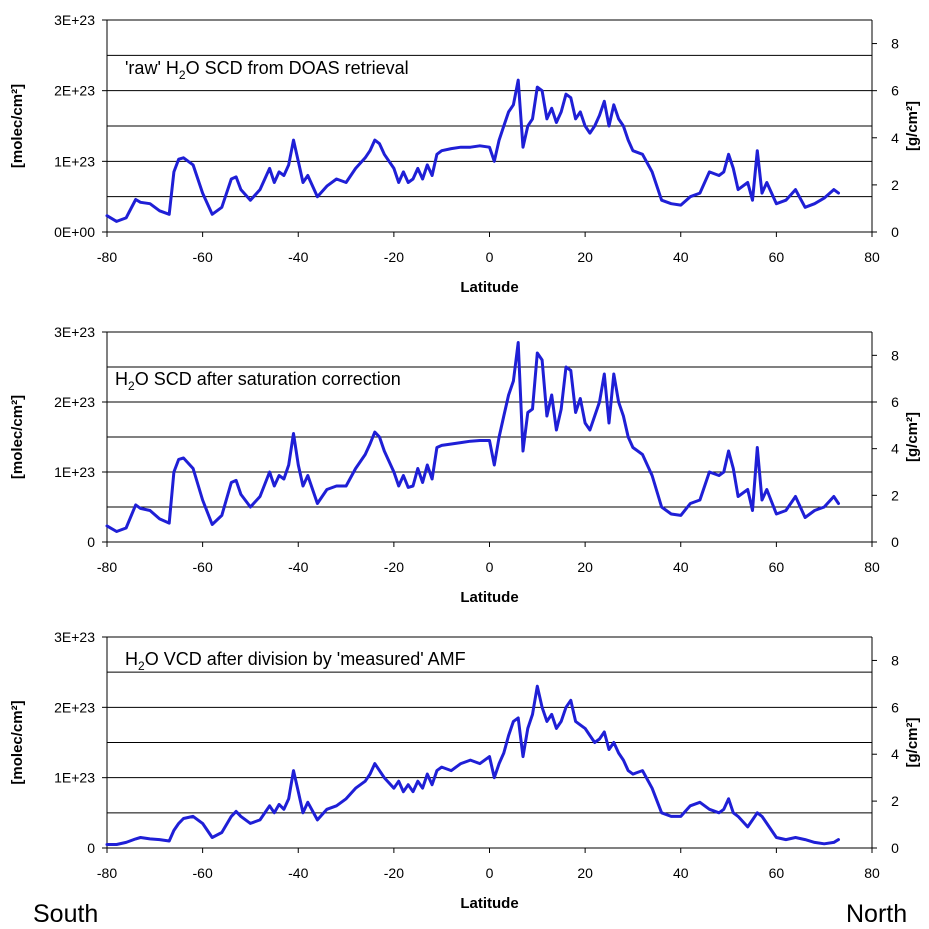  What do you see at coordinates (877, 914) in the screenshot?
I see `north-label: North` at bounding box center [877, 914].